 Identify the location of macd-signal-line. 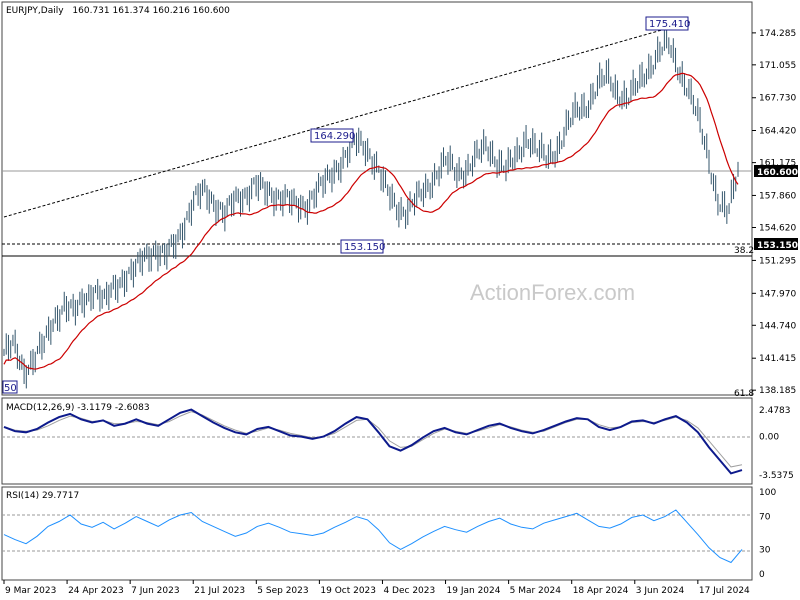
(373, 439).